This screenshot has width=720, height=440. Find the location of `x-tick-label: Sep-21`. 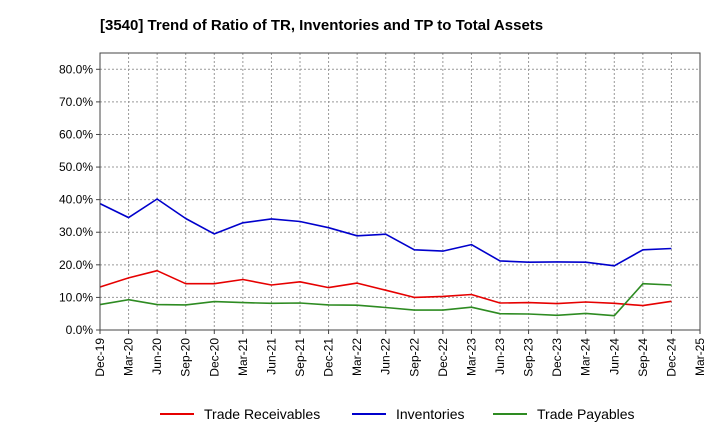

x-tick-label: Sep-21 is located at coordinates (300, 357).